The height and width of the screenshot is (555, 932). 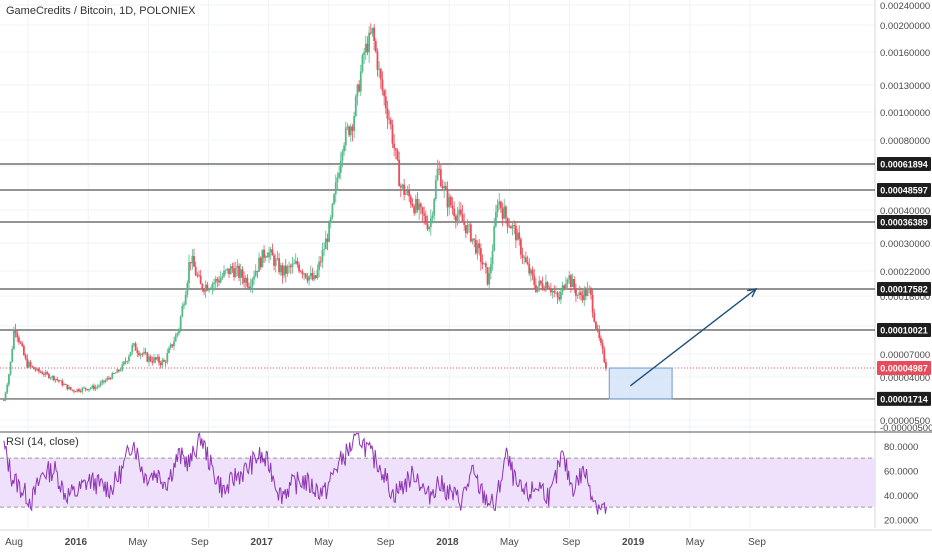 What do you see at coordinates (905, 141) in the screenshot?
I see `price-tick-label: 0.00080000` at bounding box center [905, 141].